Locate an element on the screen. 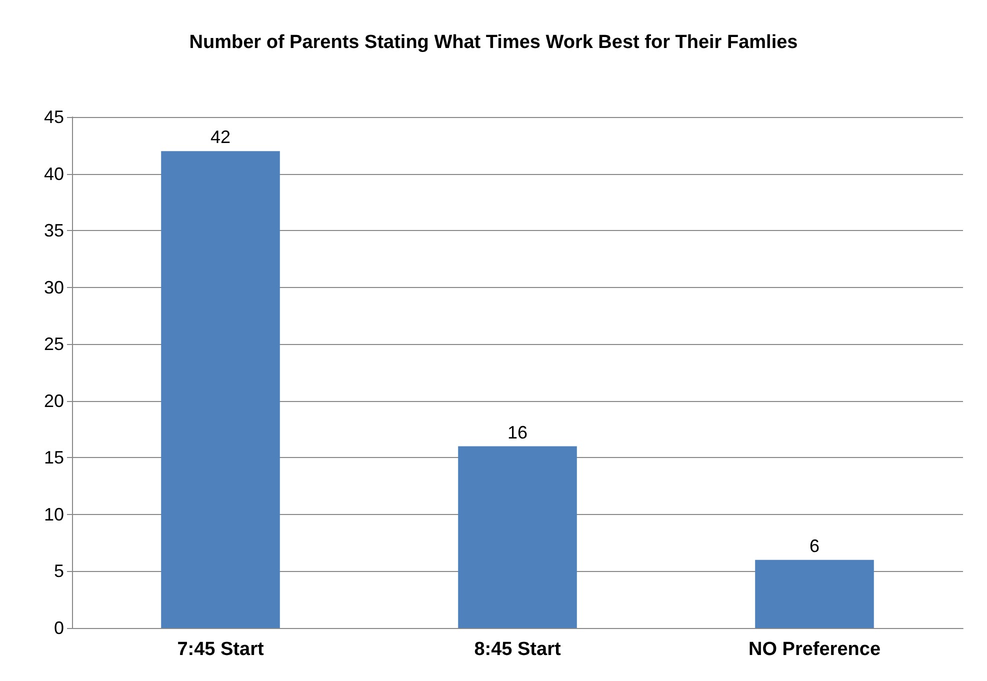  y-tick-label: 10 is located at coordinates (54, 514).